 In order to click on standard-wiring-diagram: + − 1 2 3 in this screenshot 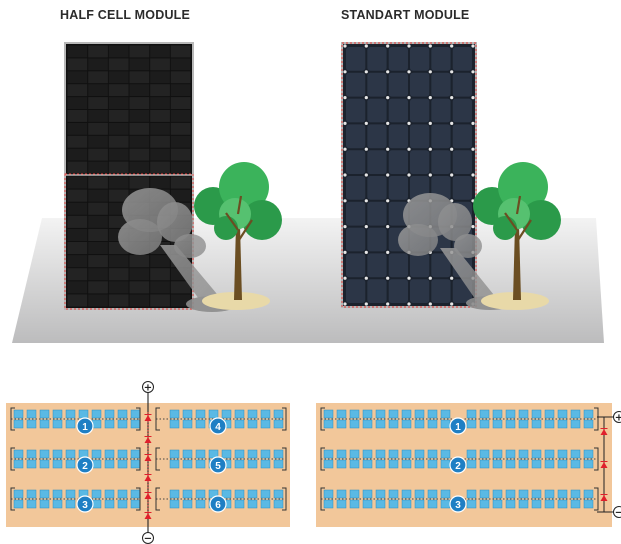, I will do `click(468, 465)`.